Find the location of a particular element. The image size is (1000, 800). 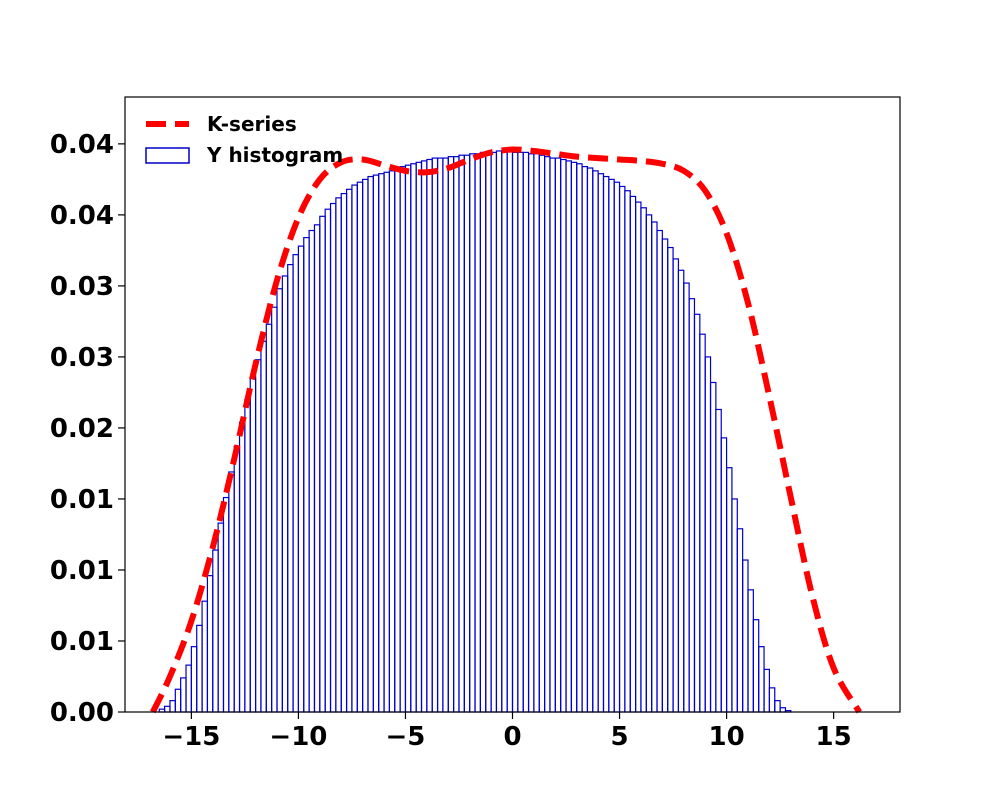

legend-label-k-series: K-series is located at coordinates (252, 124).